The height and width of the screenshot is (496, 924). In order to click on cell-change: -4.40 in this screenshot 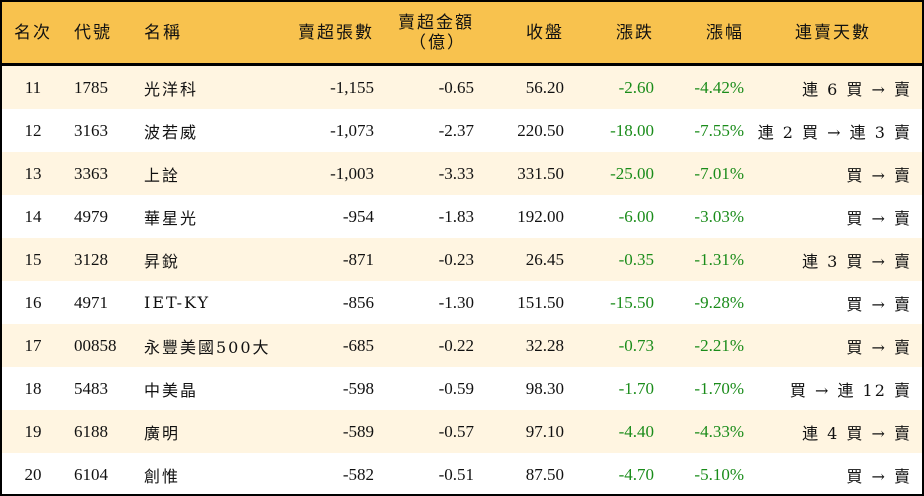, I will do `click(609, 431)`.